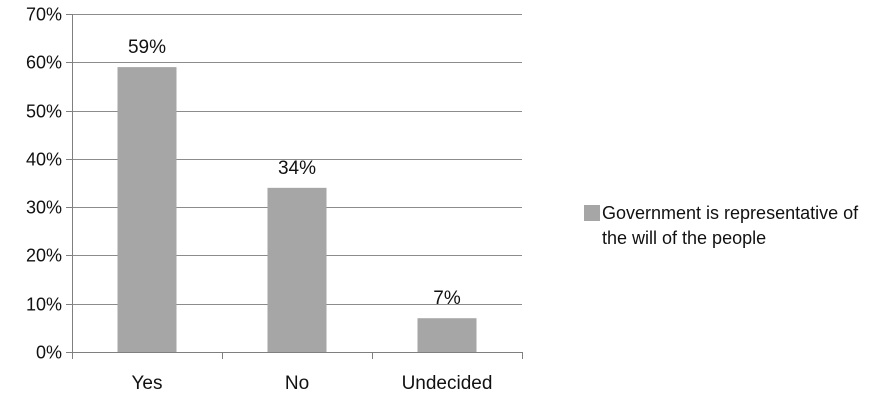  Describe the element at coordinates (147, 383) in the screenshot. I see `x-category-label: Yes` at that location.